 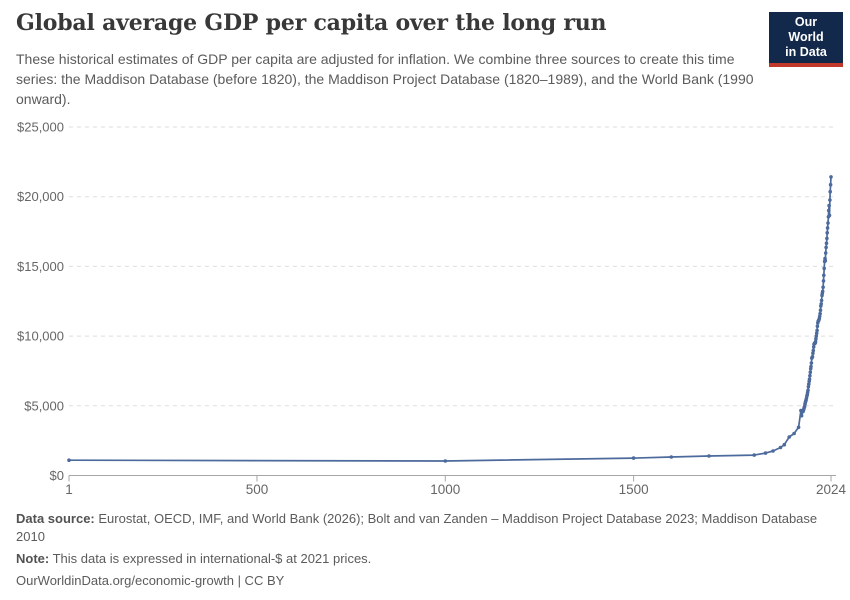 What do you see at coordinates (634, 489) in the screenshot?
I see `x-axis-tick-label: 1500` at bounding box center [634, 489].